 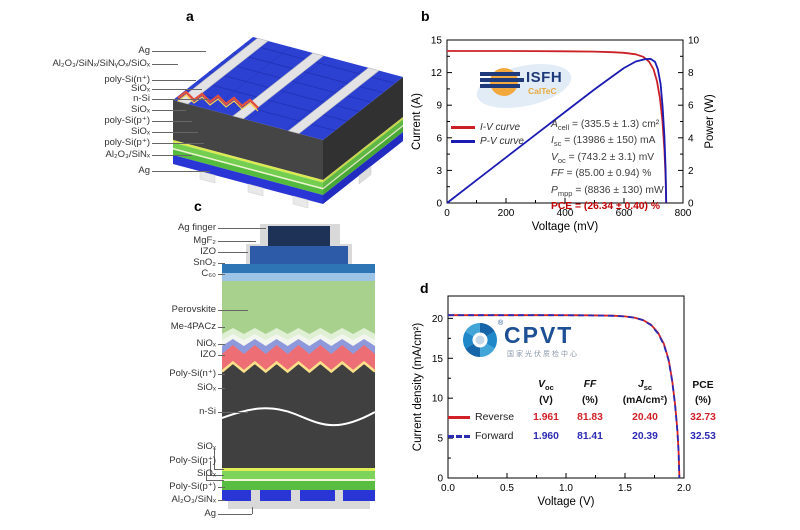 What do you see at coordinates (425, 16) in the screenshot?
I see `panel-b-letter: b` at bounding box center [425, 16].